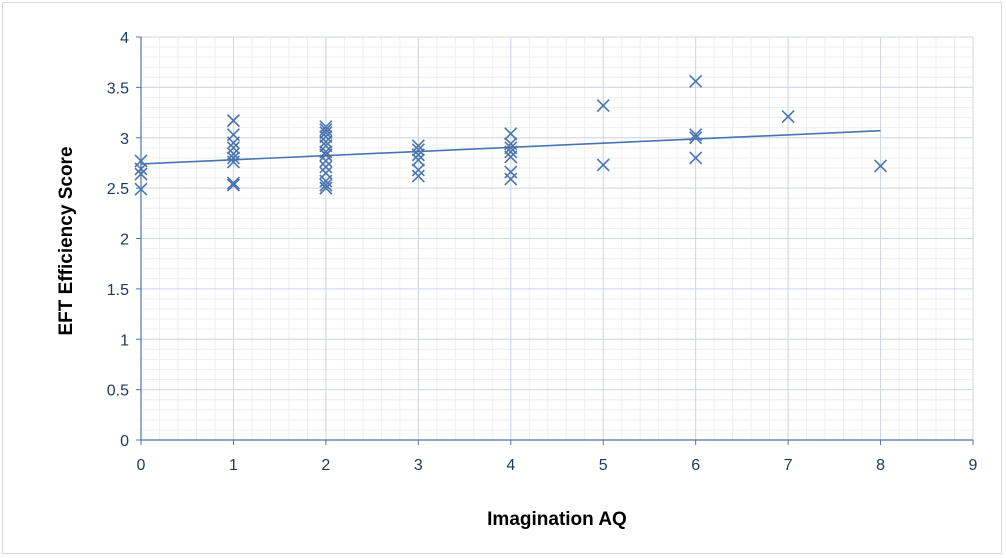  What do you see at coordinates (118, 391) in the screenshot?
I see `y-tick-label: 0.5` at bounding box center [118, 391].